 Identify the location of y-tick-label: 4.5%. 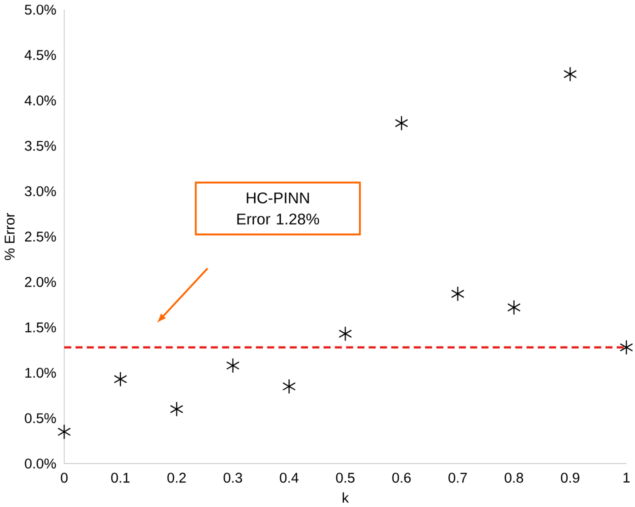
(40, 55).